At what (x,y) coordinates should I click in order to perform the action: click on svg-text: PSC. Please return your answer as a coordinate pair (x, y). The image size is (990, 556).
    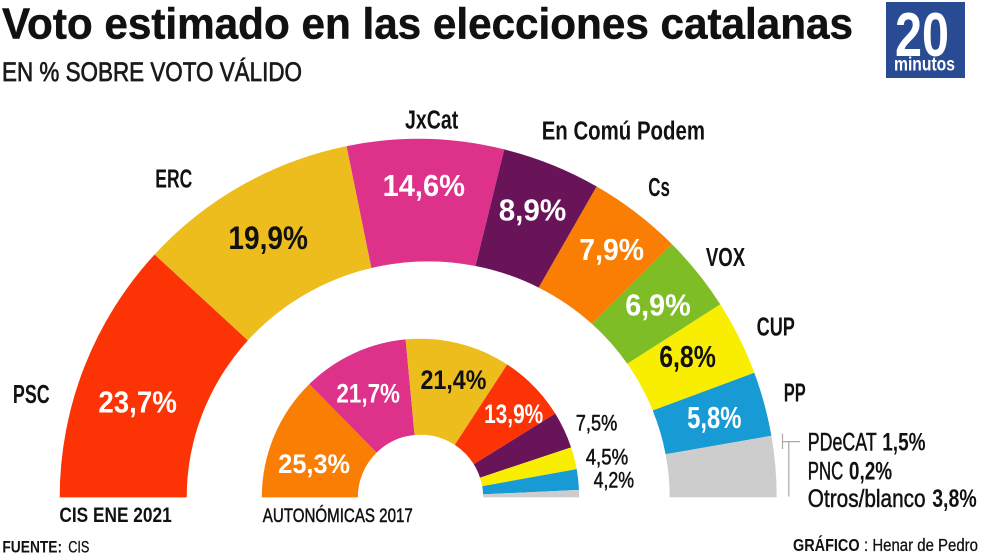
    Looking at the image, I should click on (31, 395).